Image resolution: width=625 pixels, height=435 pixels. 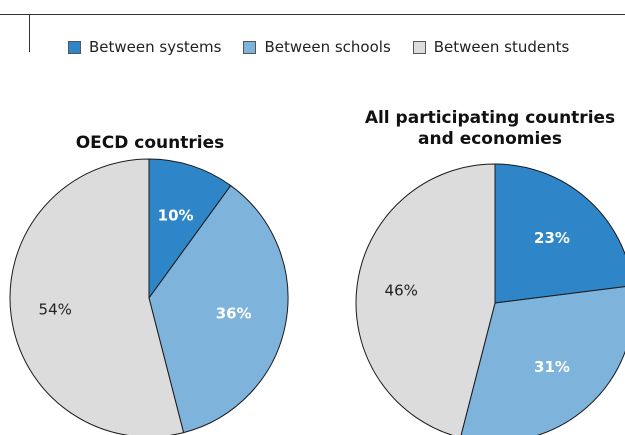 I want to click on legend-swatch-between-systems, so click(x=74, y=47).